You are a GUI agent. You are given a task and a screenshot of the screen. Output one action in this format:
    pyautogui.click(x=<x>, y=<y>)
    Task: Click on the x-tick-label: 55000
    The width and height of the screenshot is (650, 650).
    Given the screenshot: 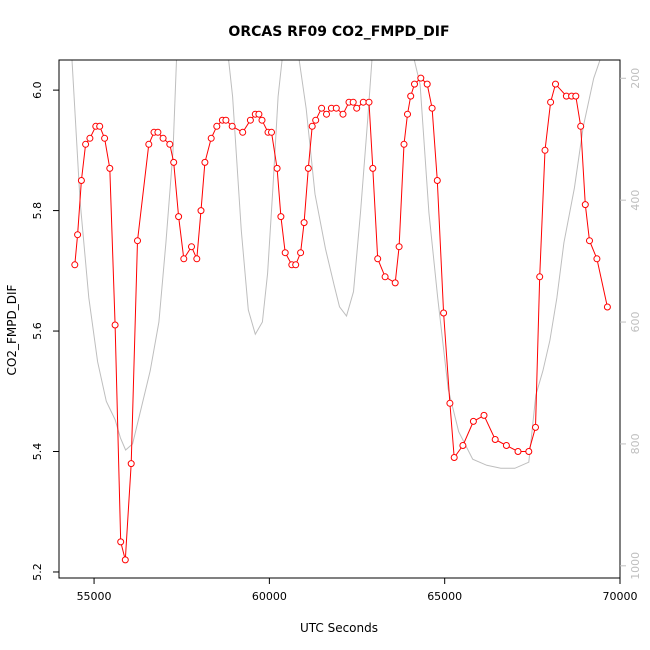 What is the action you would take?
    pyautogui.click(x=94, y=596)
    